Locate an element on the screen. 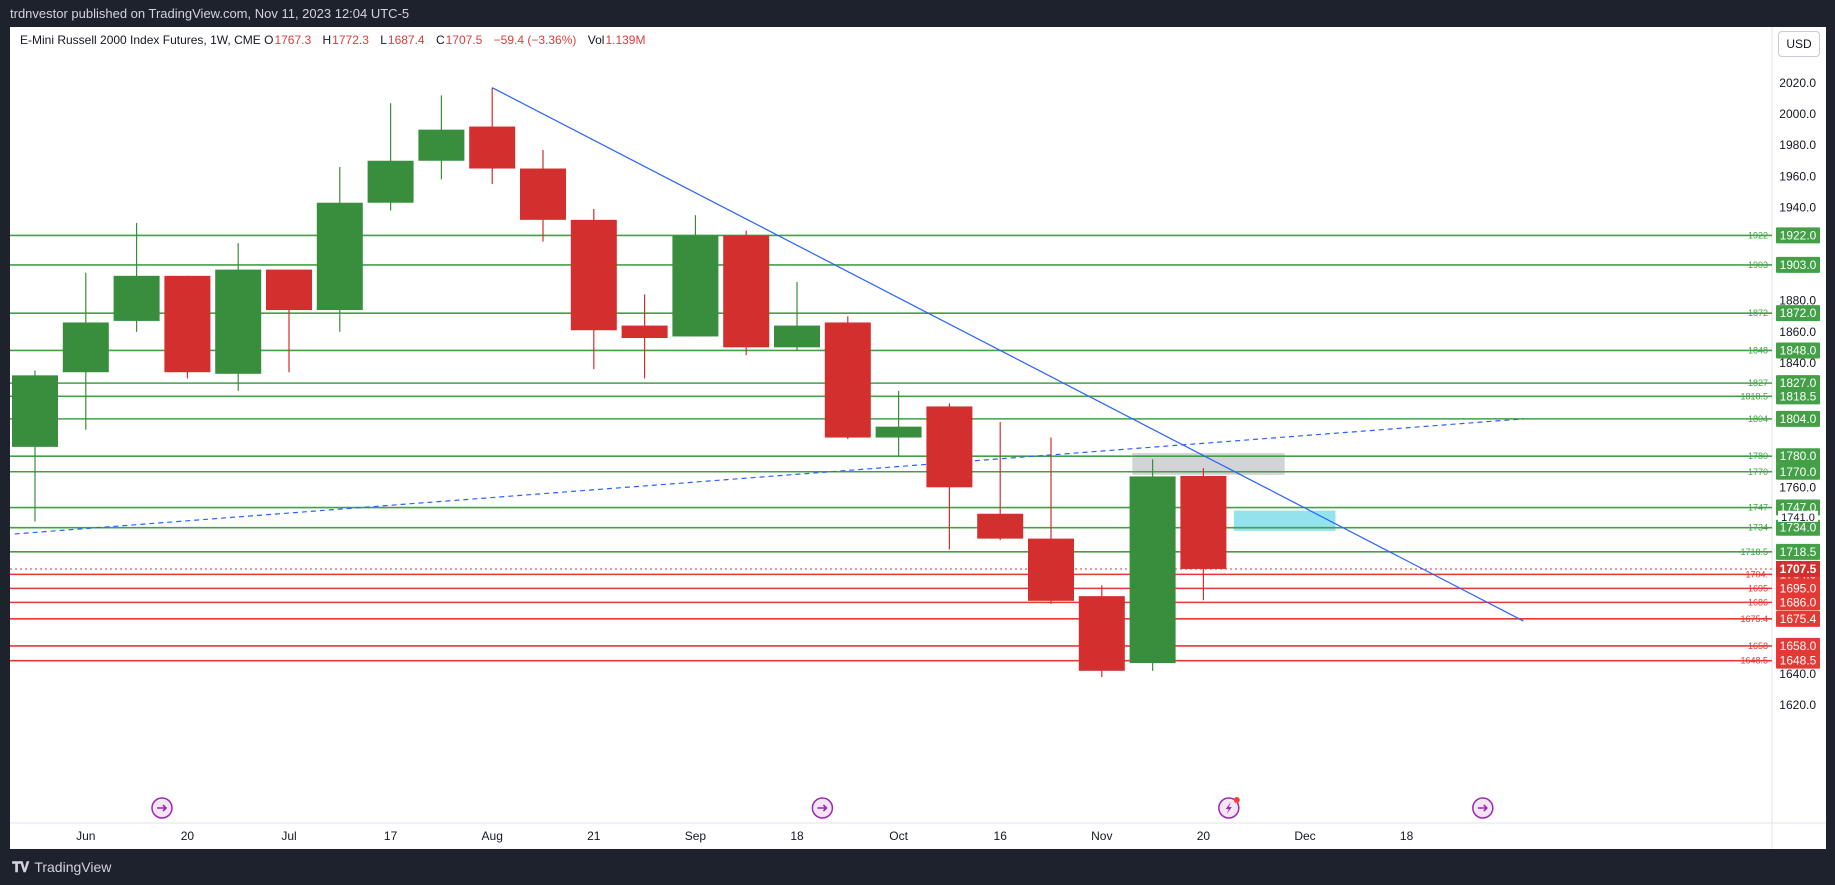 Image resolution: width=1835 pixels, height=885 pixels. x-tick-label: Sep is located at coordinates (696, 836).